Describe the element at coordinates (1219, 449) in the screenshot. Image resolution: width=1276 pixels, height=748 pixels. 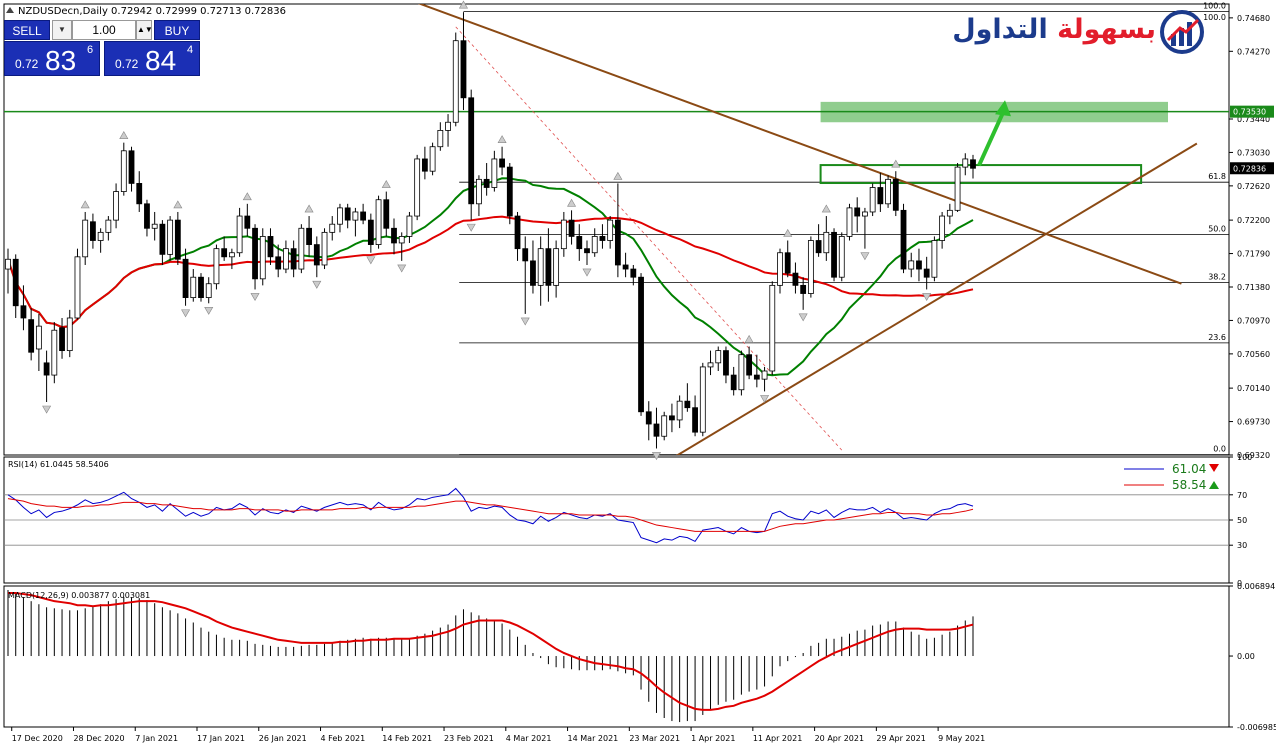
I see `fib-level-label: 0.0` at that location.